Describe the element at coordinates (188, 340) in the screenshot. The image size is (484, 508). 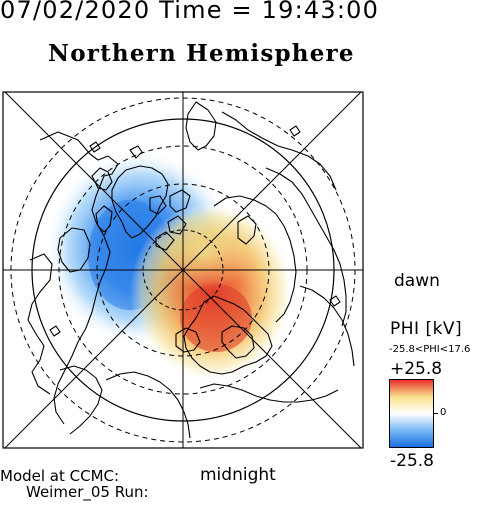
I see `iceland-coast` at that location.